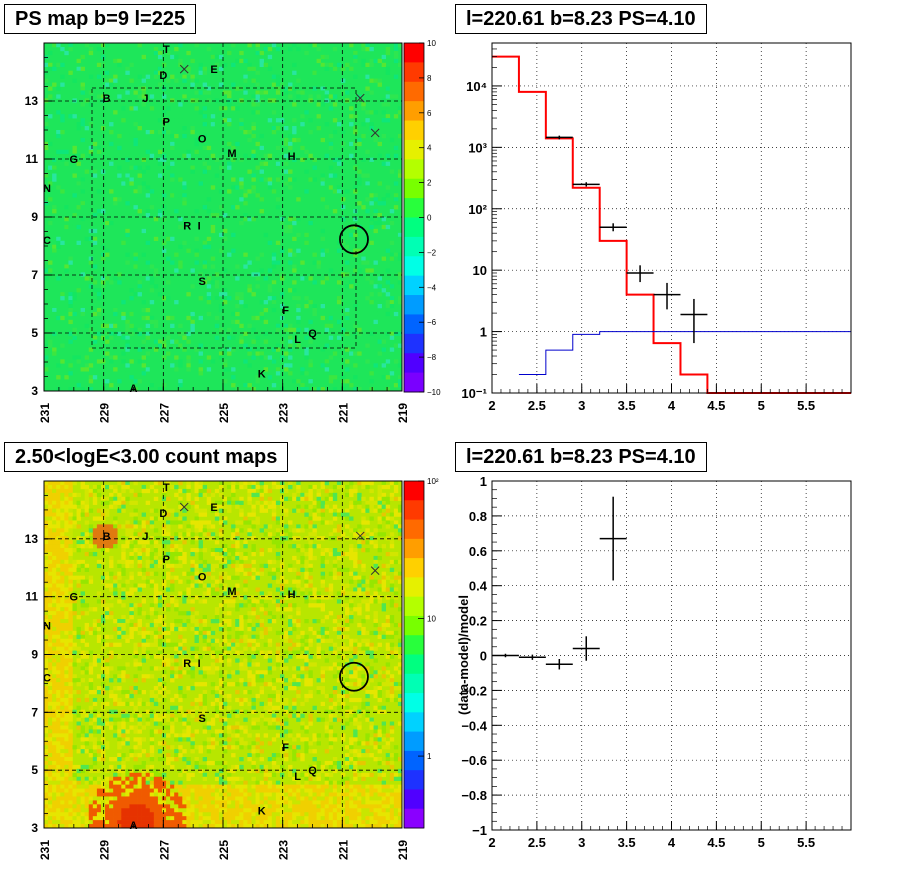 This screenshot has width=898, height=877. I want to click on source-label: E, so click(213, 70).